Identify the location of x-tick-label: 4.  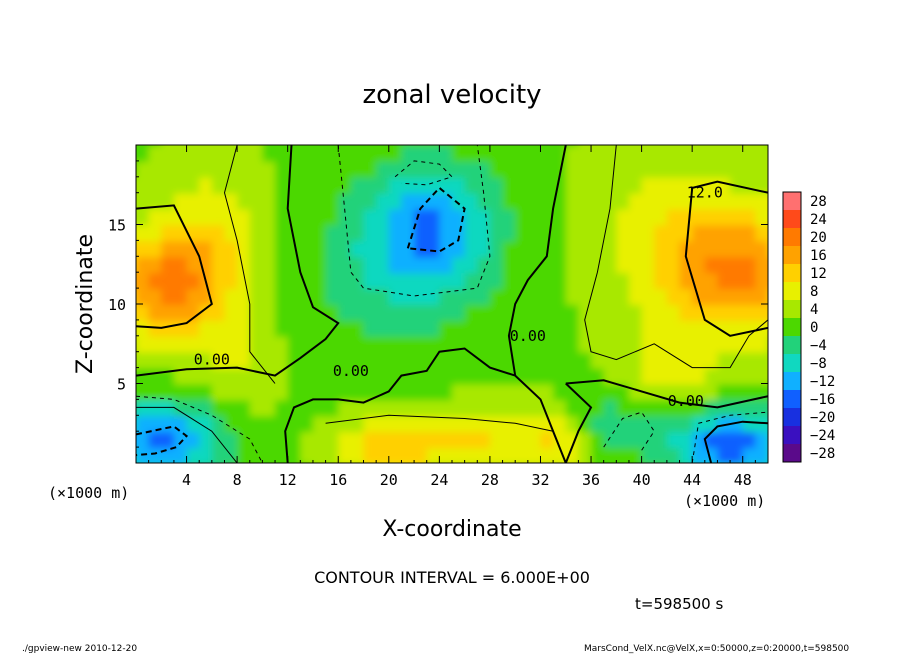
(186, 480).